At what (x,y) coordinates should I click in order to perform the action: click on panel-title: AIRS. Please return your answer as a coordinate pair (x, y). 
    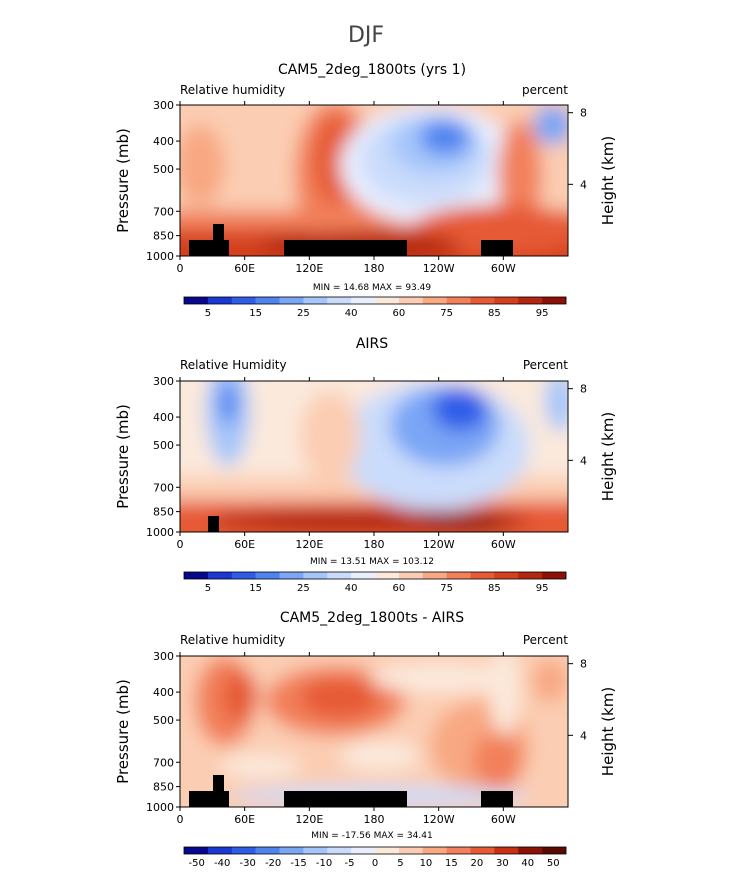
    Looking at the image, I should click on (372, 344).